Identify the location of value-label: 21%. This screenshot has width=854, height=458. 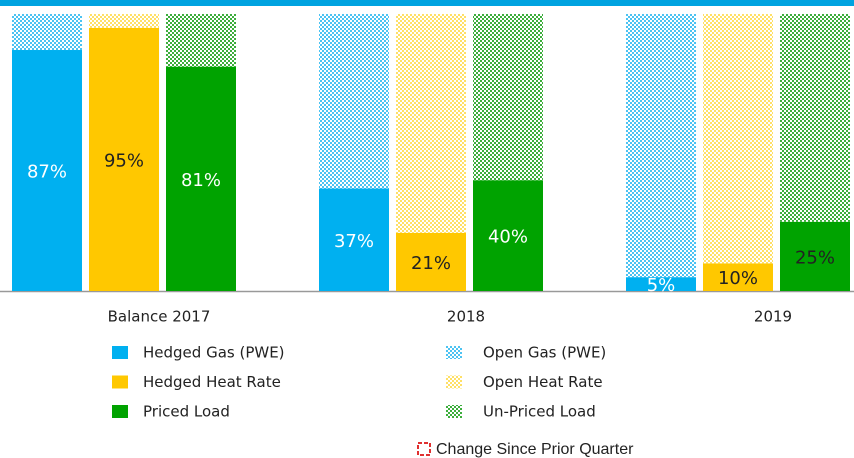
(431, 263).